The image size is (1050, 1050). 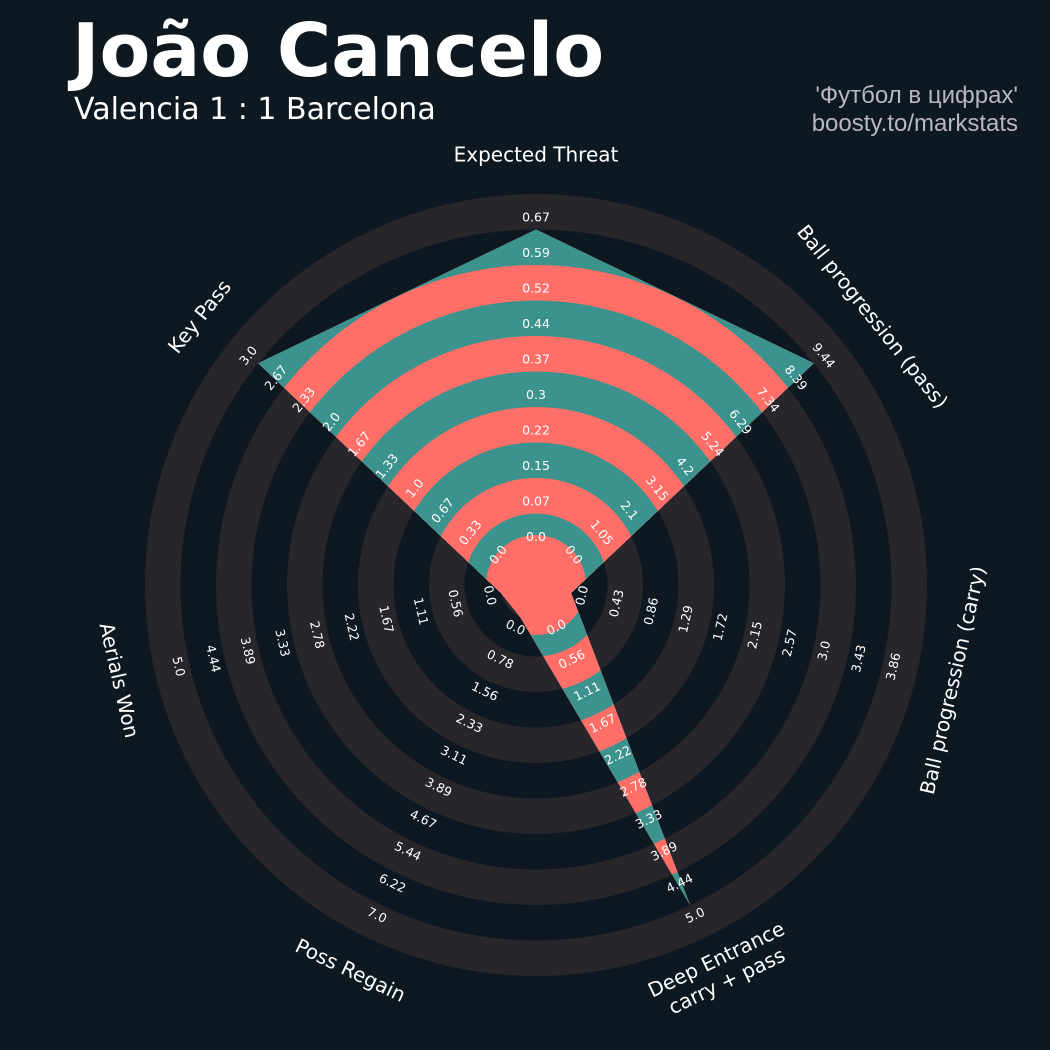 I want to click on tick-label: 1.29, so click(x=685, y=619).